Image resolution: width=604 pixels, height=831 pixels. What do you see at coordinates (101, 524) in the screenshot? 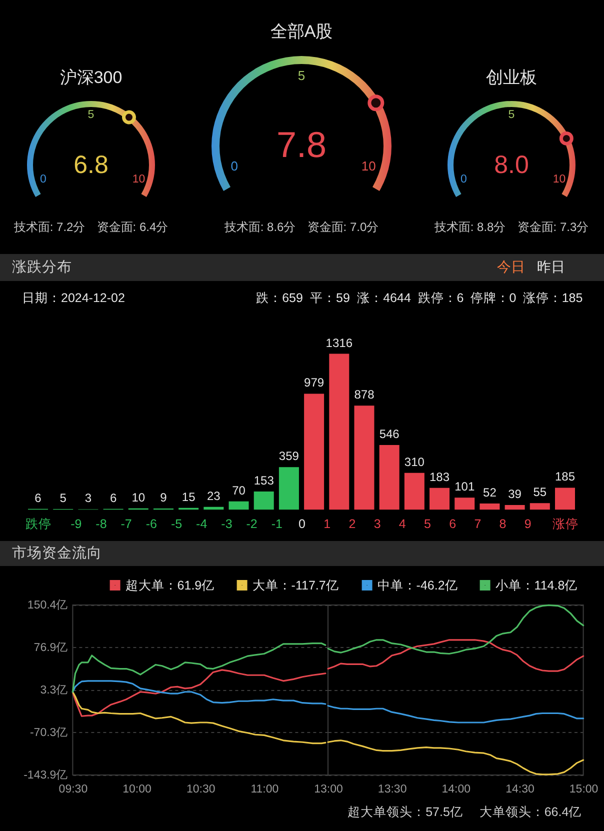
I see `x-tick-label: -8` at bounding box center [101, 524].